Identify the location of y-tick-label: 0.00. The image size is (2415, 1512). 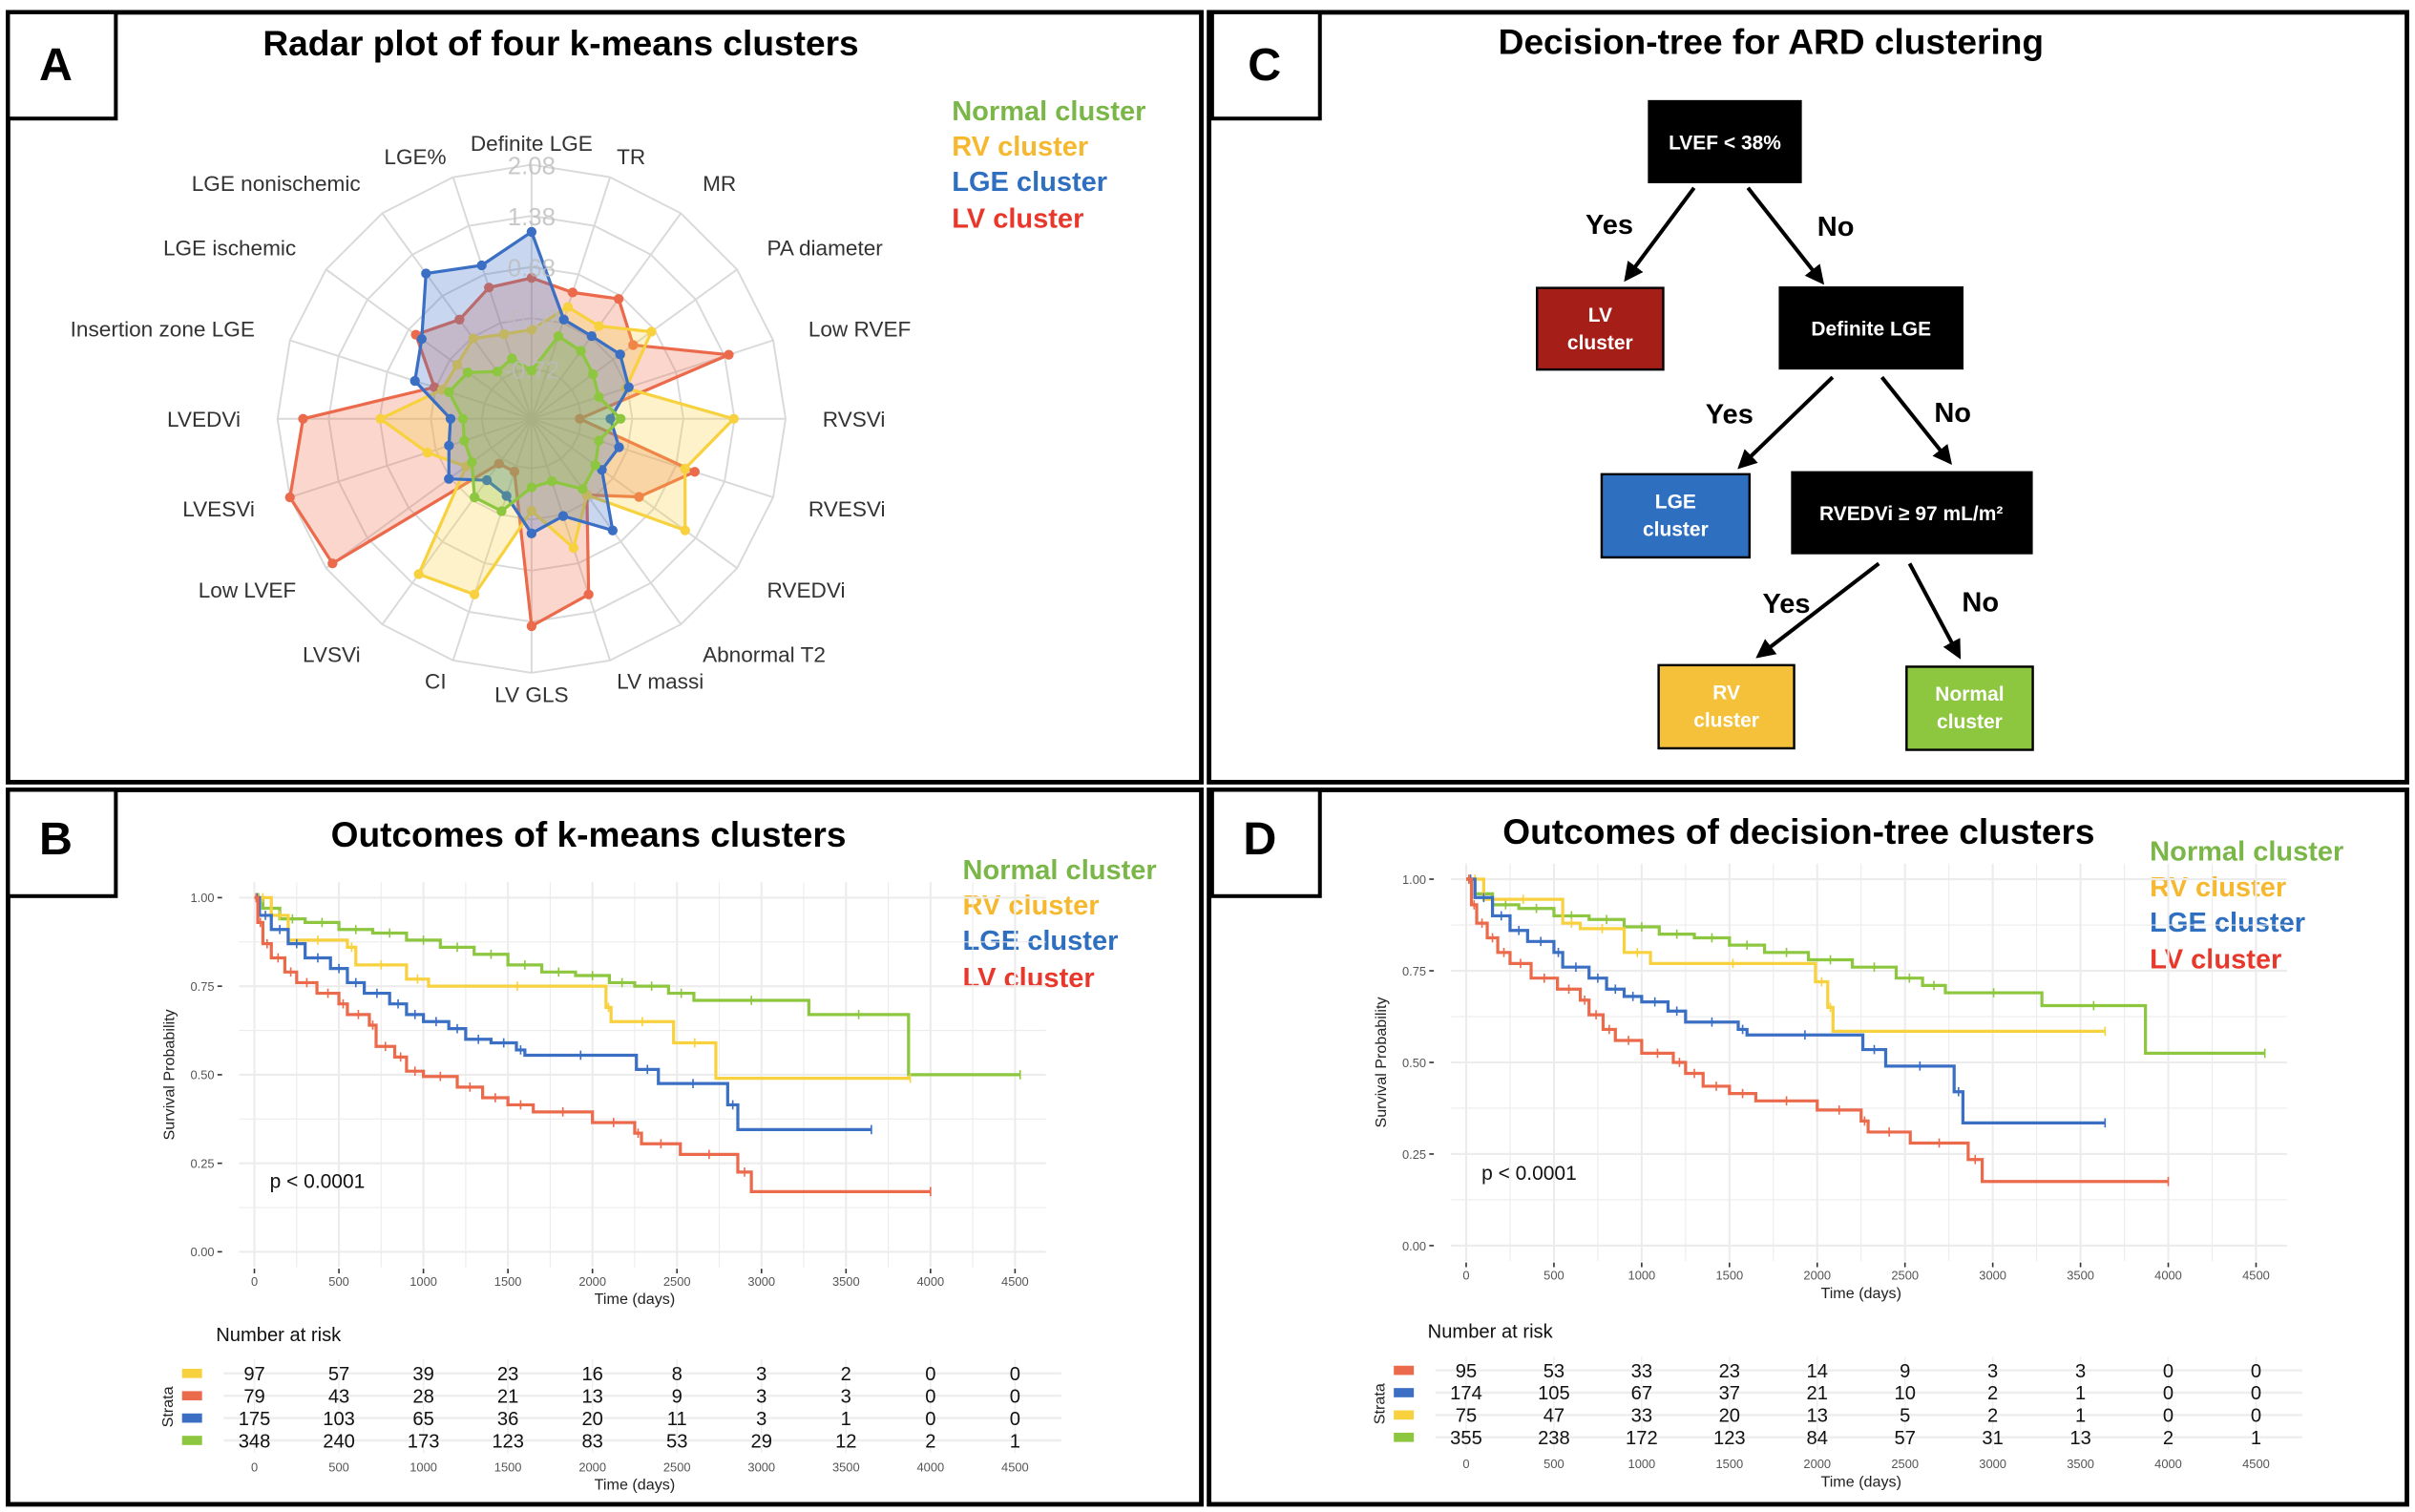
(1414, 1246).